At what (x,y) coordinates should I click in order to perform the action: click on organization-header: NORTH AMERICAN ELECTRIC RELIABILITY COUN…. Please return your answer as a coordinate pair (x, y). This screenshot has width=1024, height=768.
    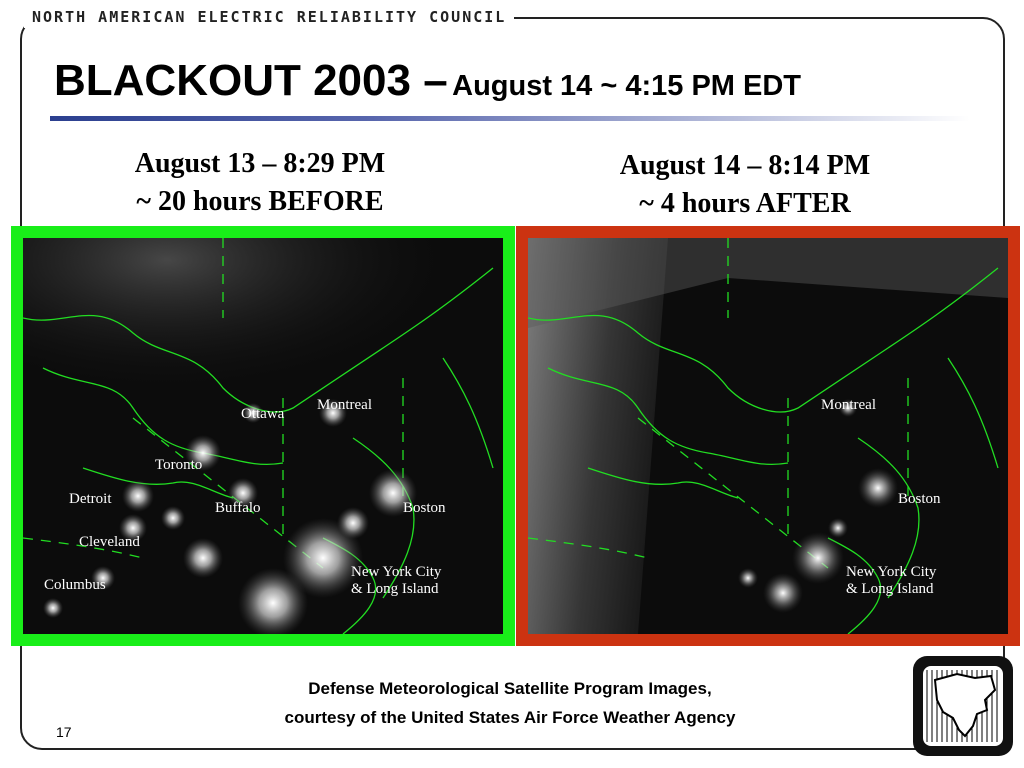
    Looking at the image, I should click on (269, 17).